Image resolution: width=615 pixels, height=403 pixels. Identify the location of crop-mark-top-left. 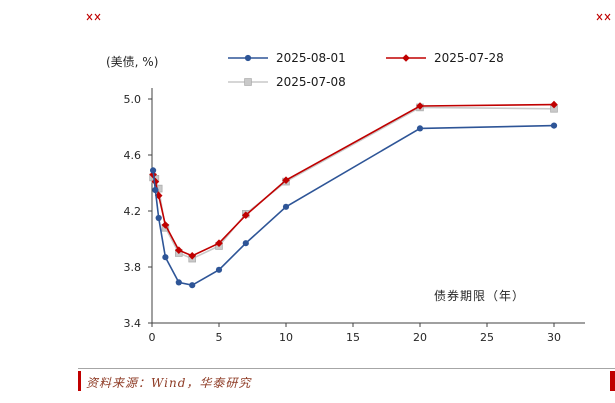
(93, 15).